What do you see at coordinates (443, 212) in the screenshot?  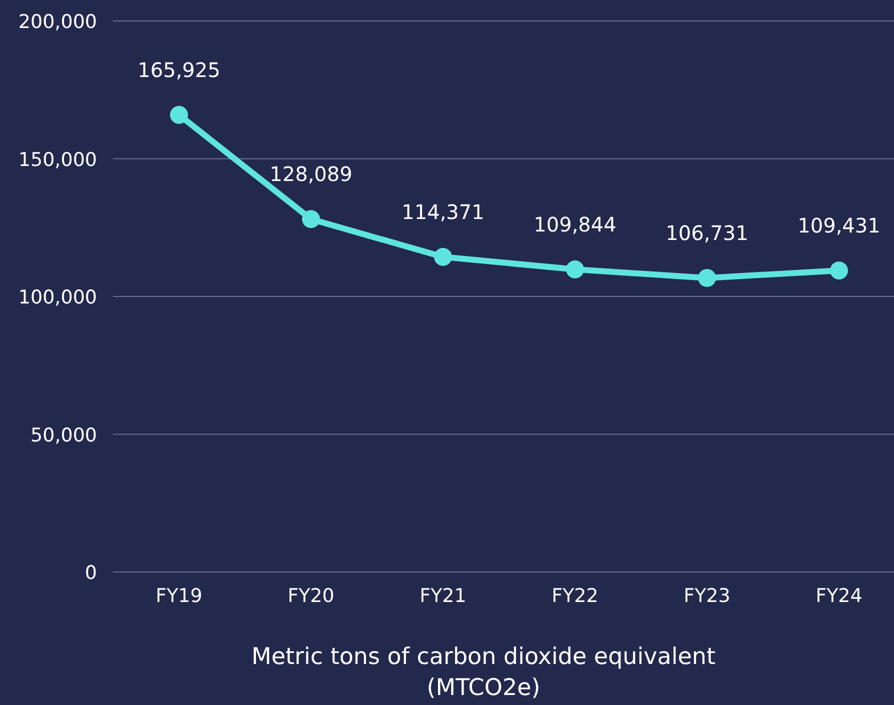 I see `data-label: 114,371` at bounding box center [443, 212].